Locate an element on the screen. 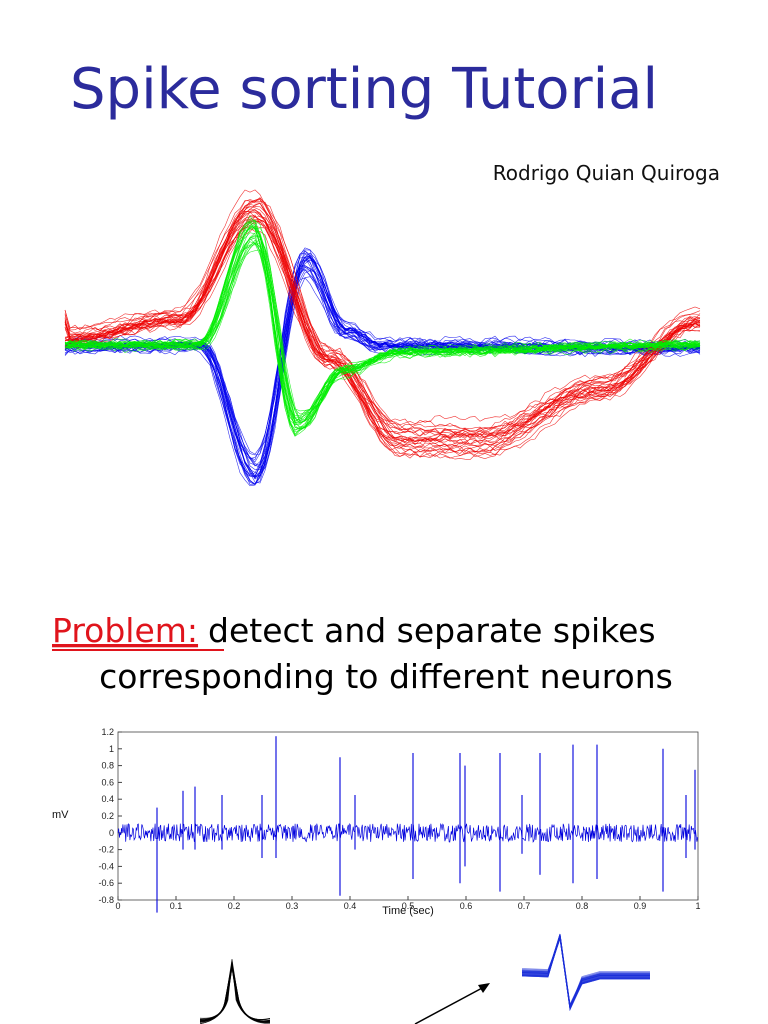 Image resolution: width=768 pixels, height=1024 pixels. x-tick-label: 0.7 is located at coordinates (524, 906).